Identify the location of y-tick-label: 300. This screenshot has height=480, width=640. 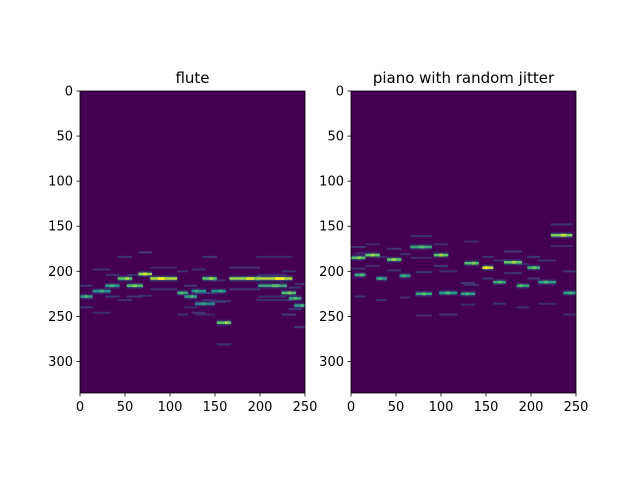
(331, 362).